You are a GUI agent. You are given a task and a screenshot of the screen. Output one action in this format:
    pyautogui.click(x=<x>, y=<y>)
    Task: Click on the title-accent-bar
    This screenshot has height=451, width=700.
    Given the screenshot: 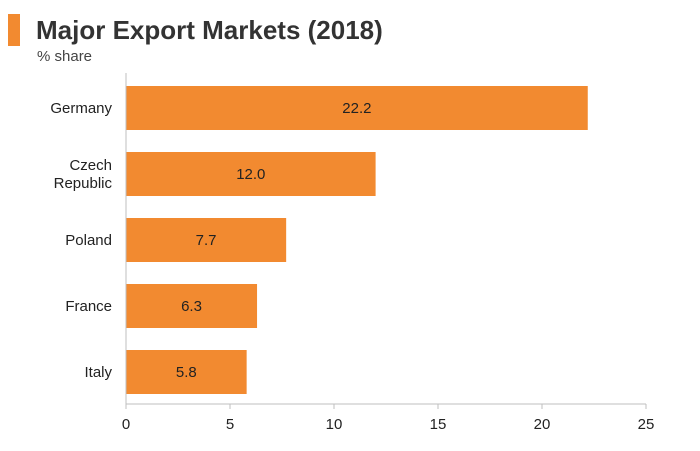 What is the action you would take?
    pyautogui.click(x=14, y=30)
    